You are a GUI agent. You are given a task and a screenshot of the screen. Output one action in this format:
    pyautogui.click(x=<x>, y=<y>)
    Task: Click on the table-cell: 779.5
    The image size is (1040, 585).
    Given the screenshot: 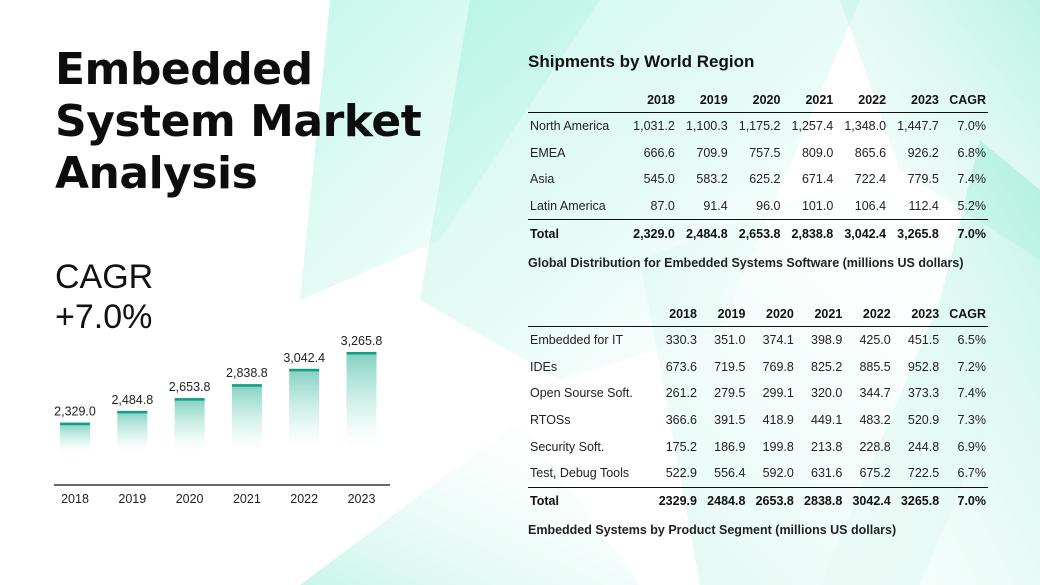 What is the action you would take?
    pyautogui.click(x=923, y=179)
    